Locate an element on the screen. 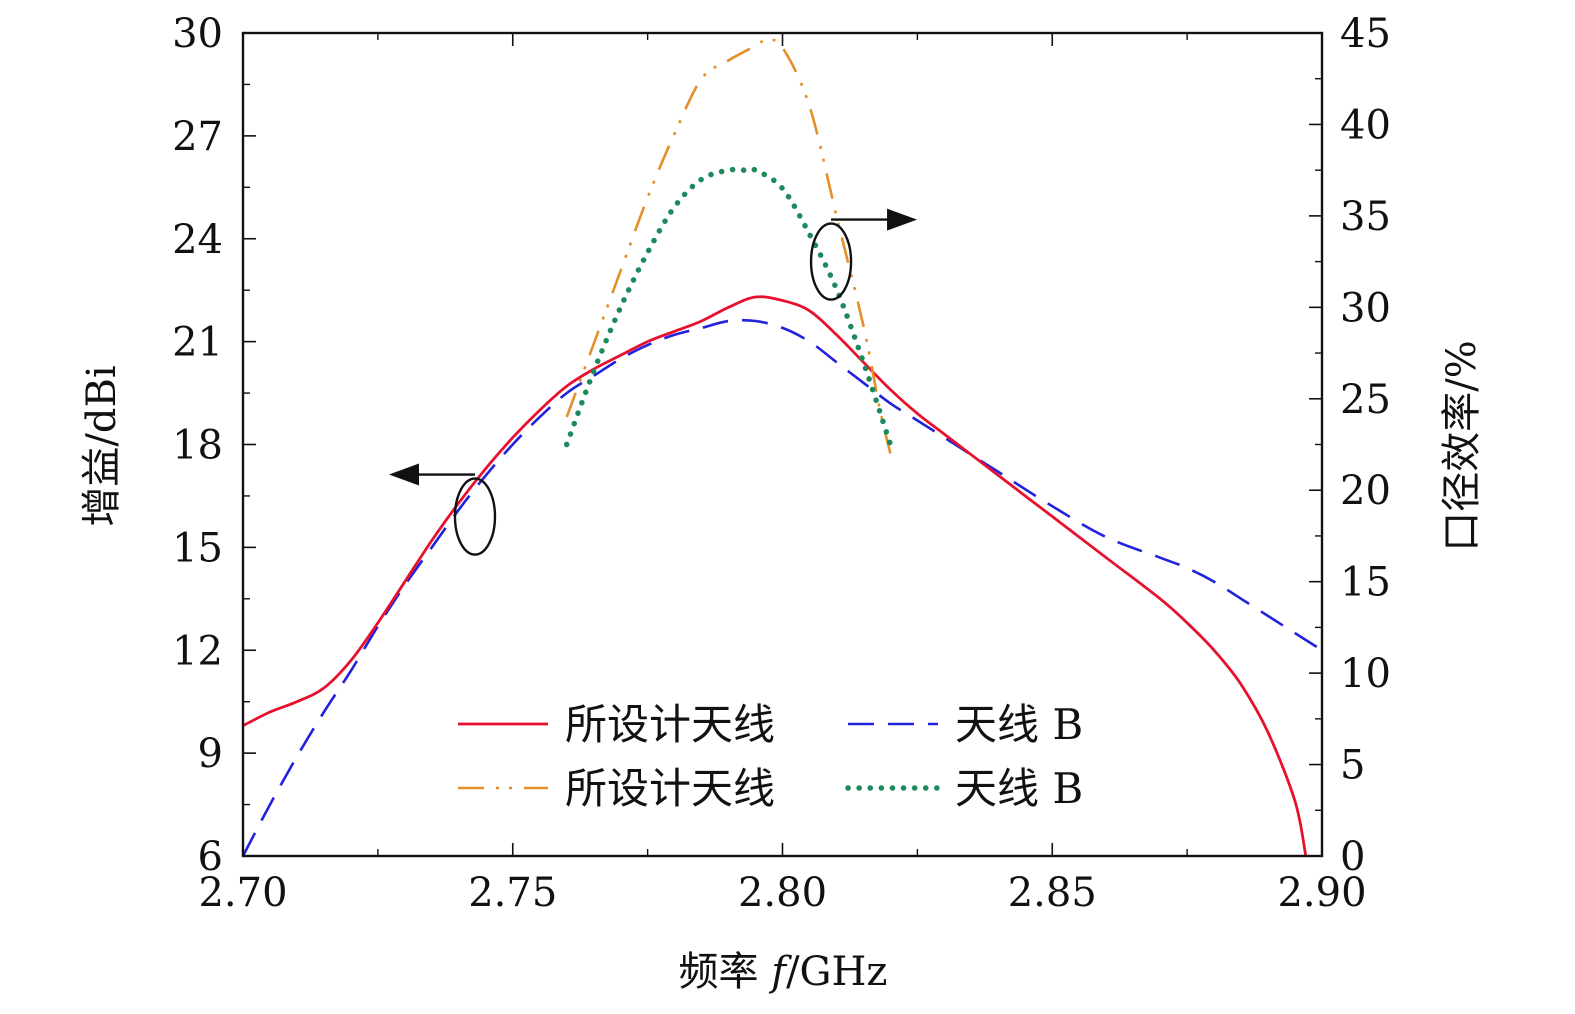 The image size is (1575, 1014). y-right-tick-label: 20 is located at coordinates (1365, 491).